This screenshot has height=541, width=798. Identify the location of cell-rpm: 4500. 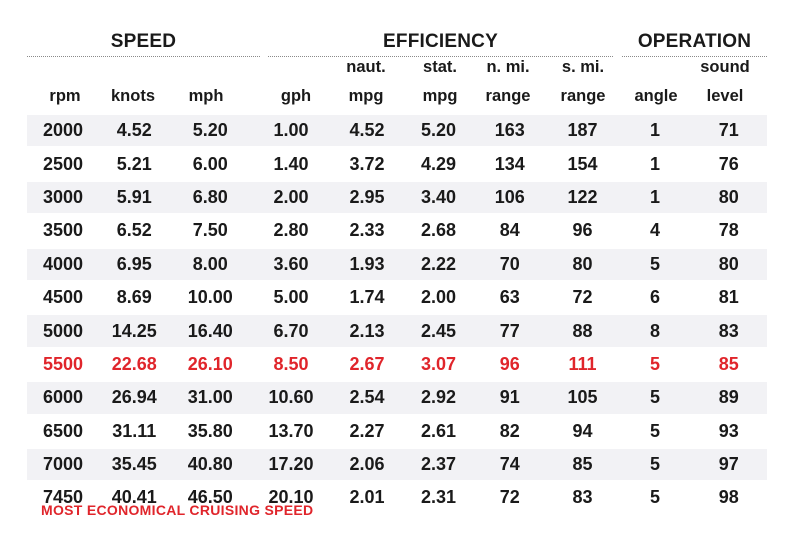
(63, 298).